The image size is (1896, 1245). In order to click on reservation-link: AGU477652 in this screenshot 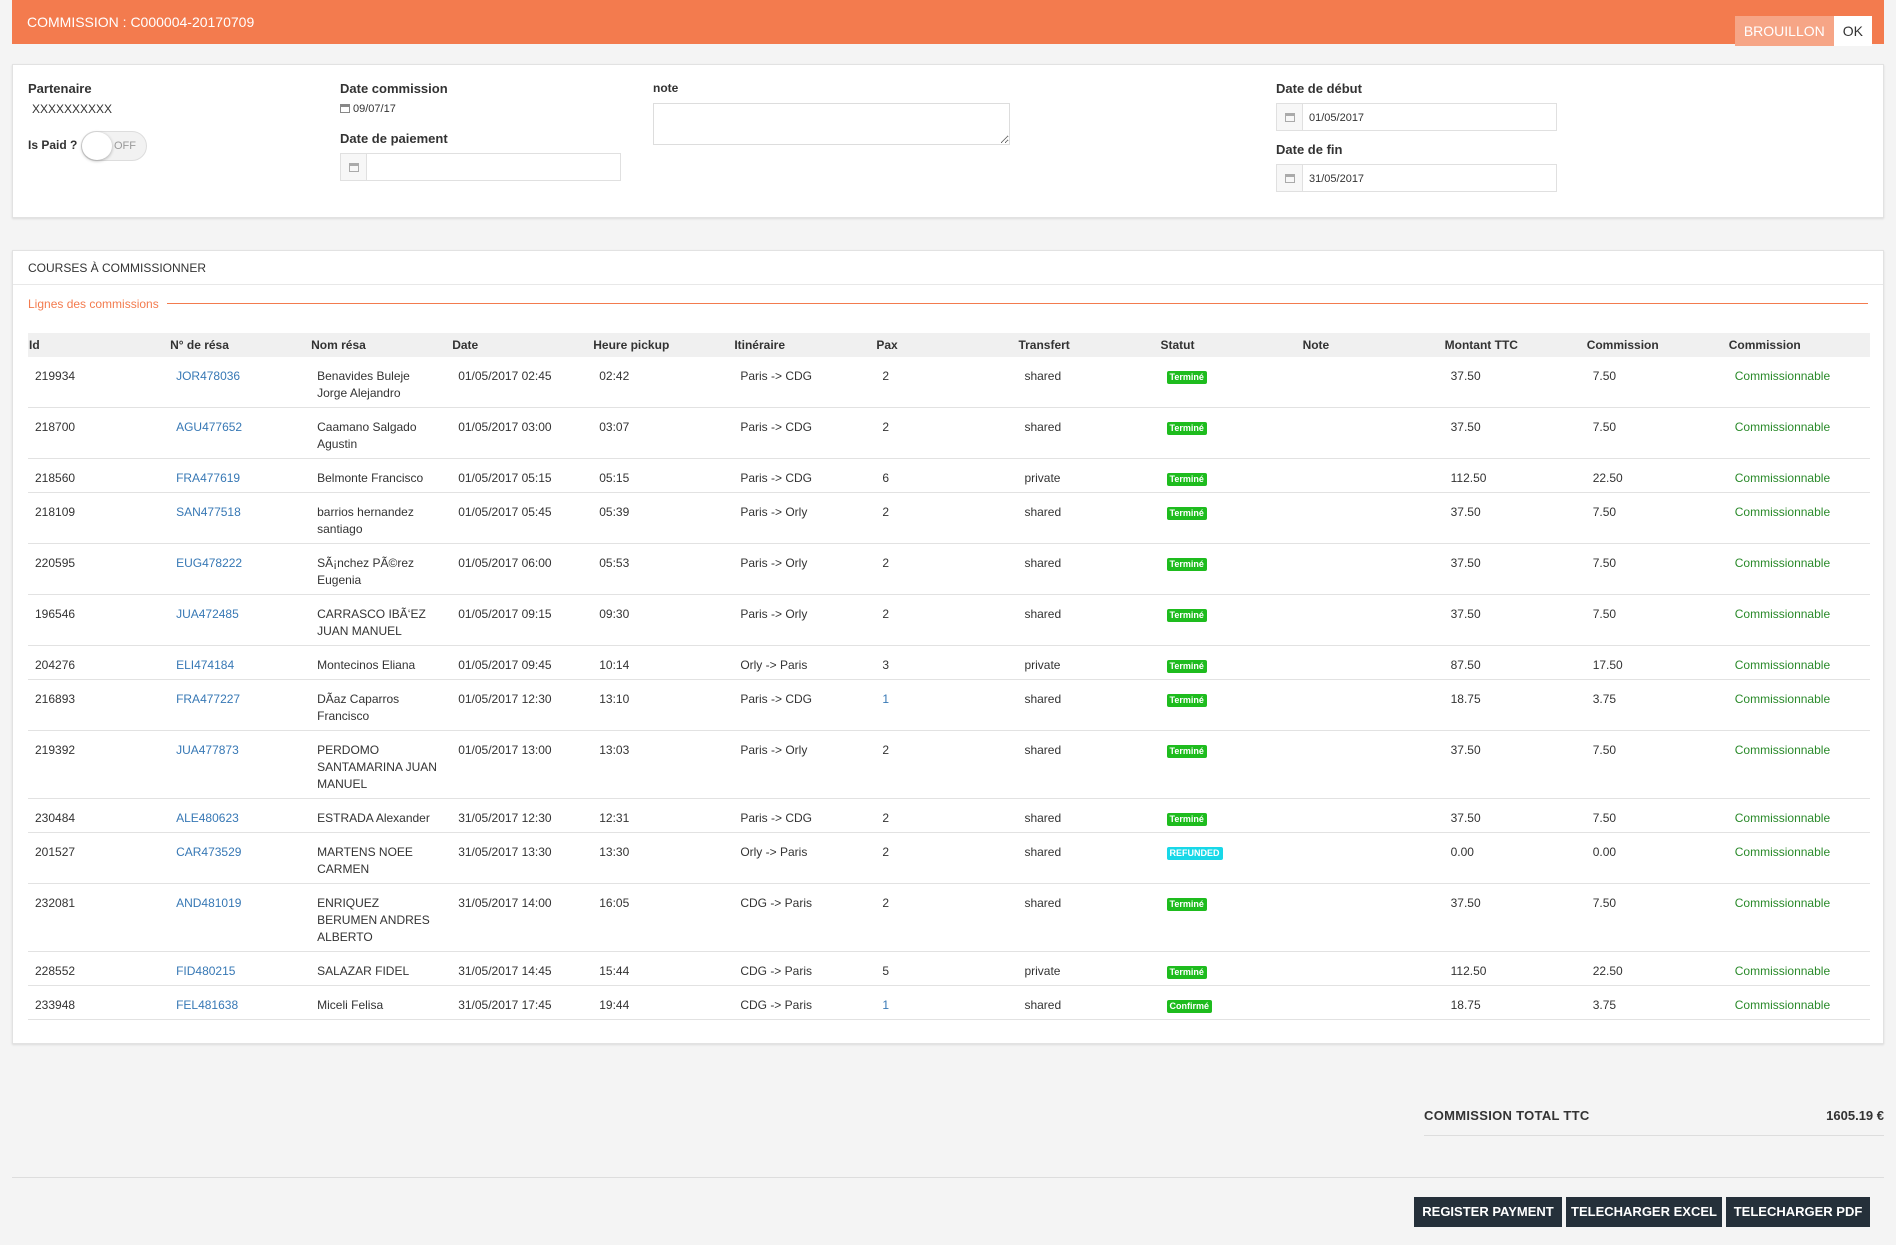, I will do `click(240, 433)`.